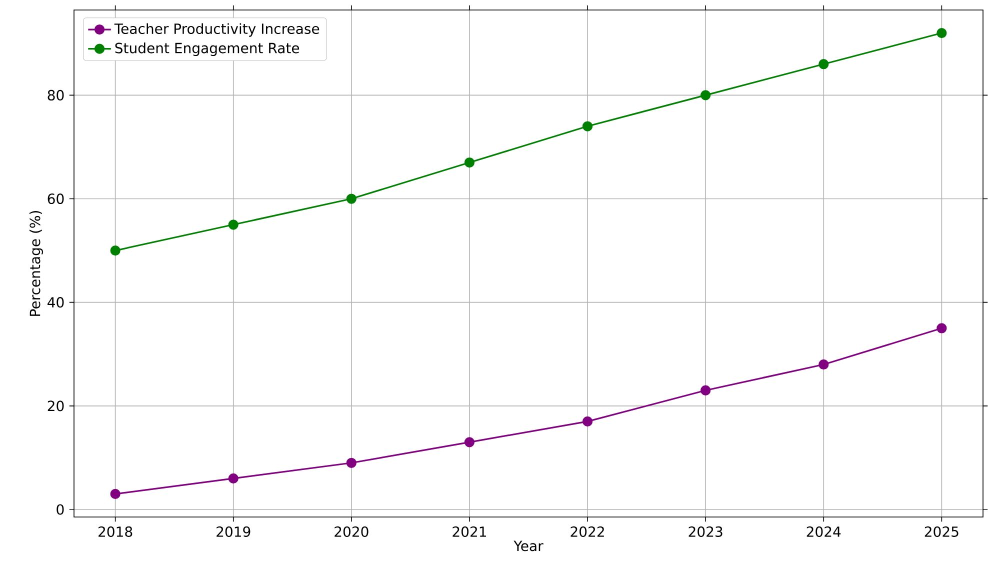 This screenshot has height=569, width=989. What do you see at coordinates (529, 546) in the screenshot?
I see `x-axis-title: Year` at bounding box center [529, 546].